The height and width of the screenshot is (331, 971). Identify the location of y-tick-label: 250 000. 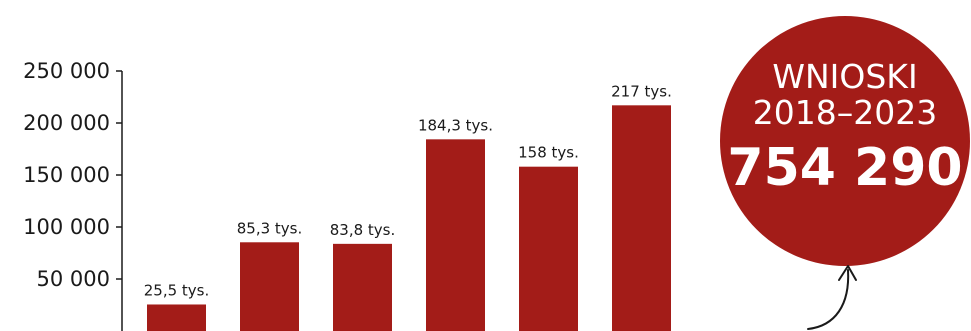
(66, 71).